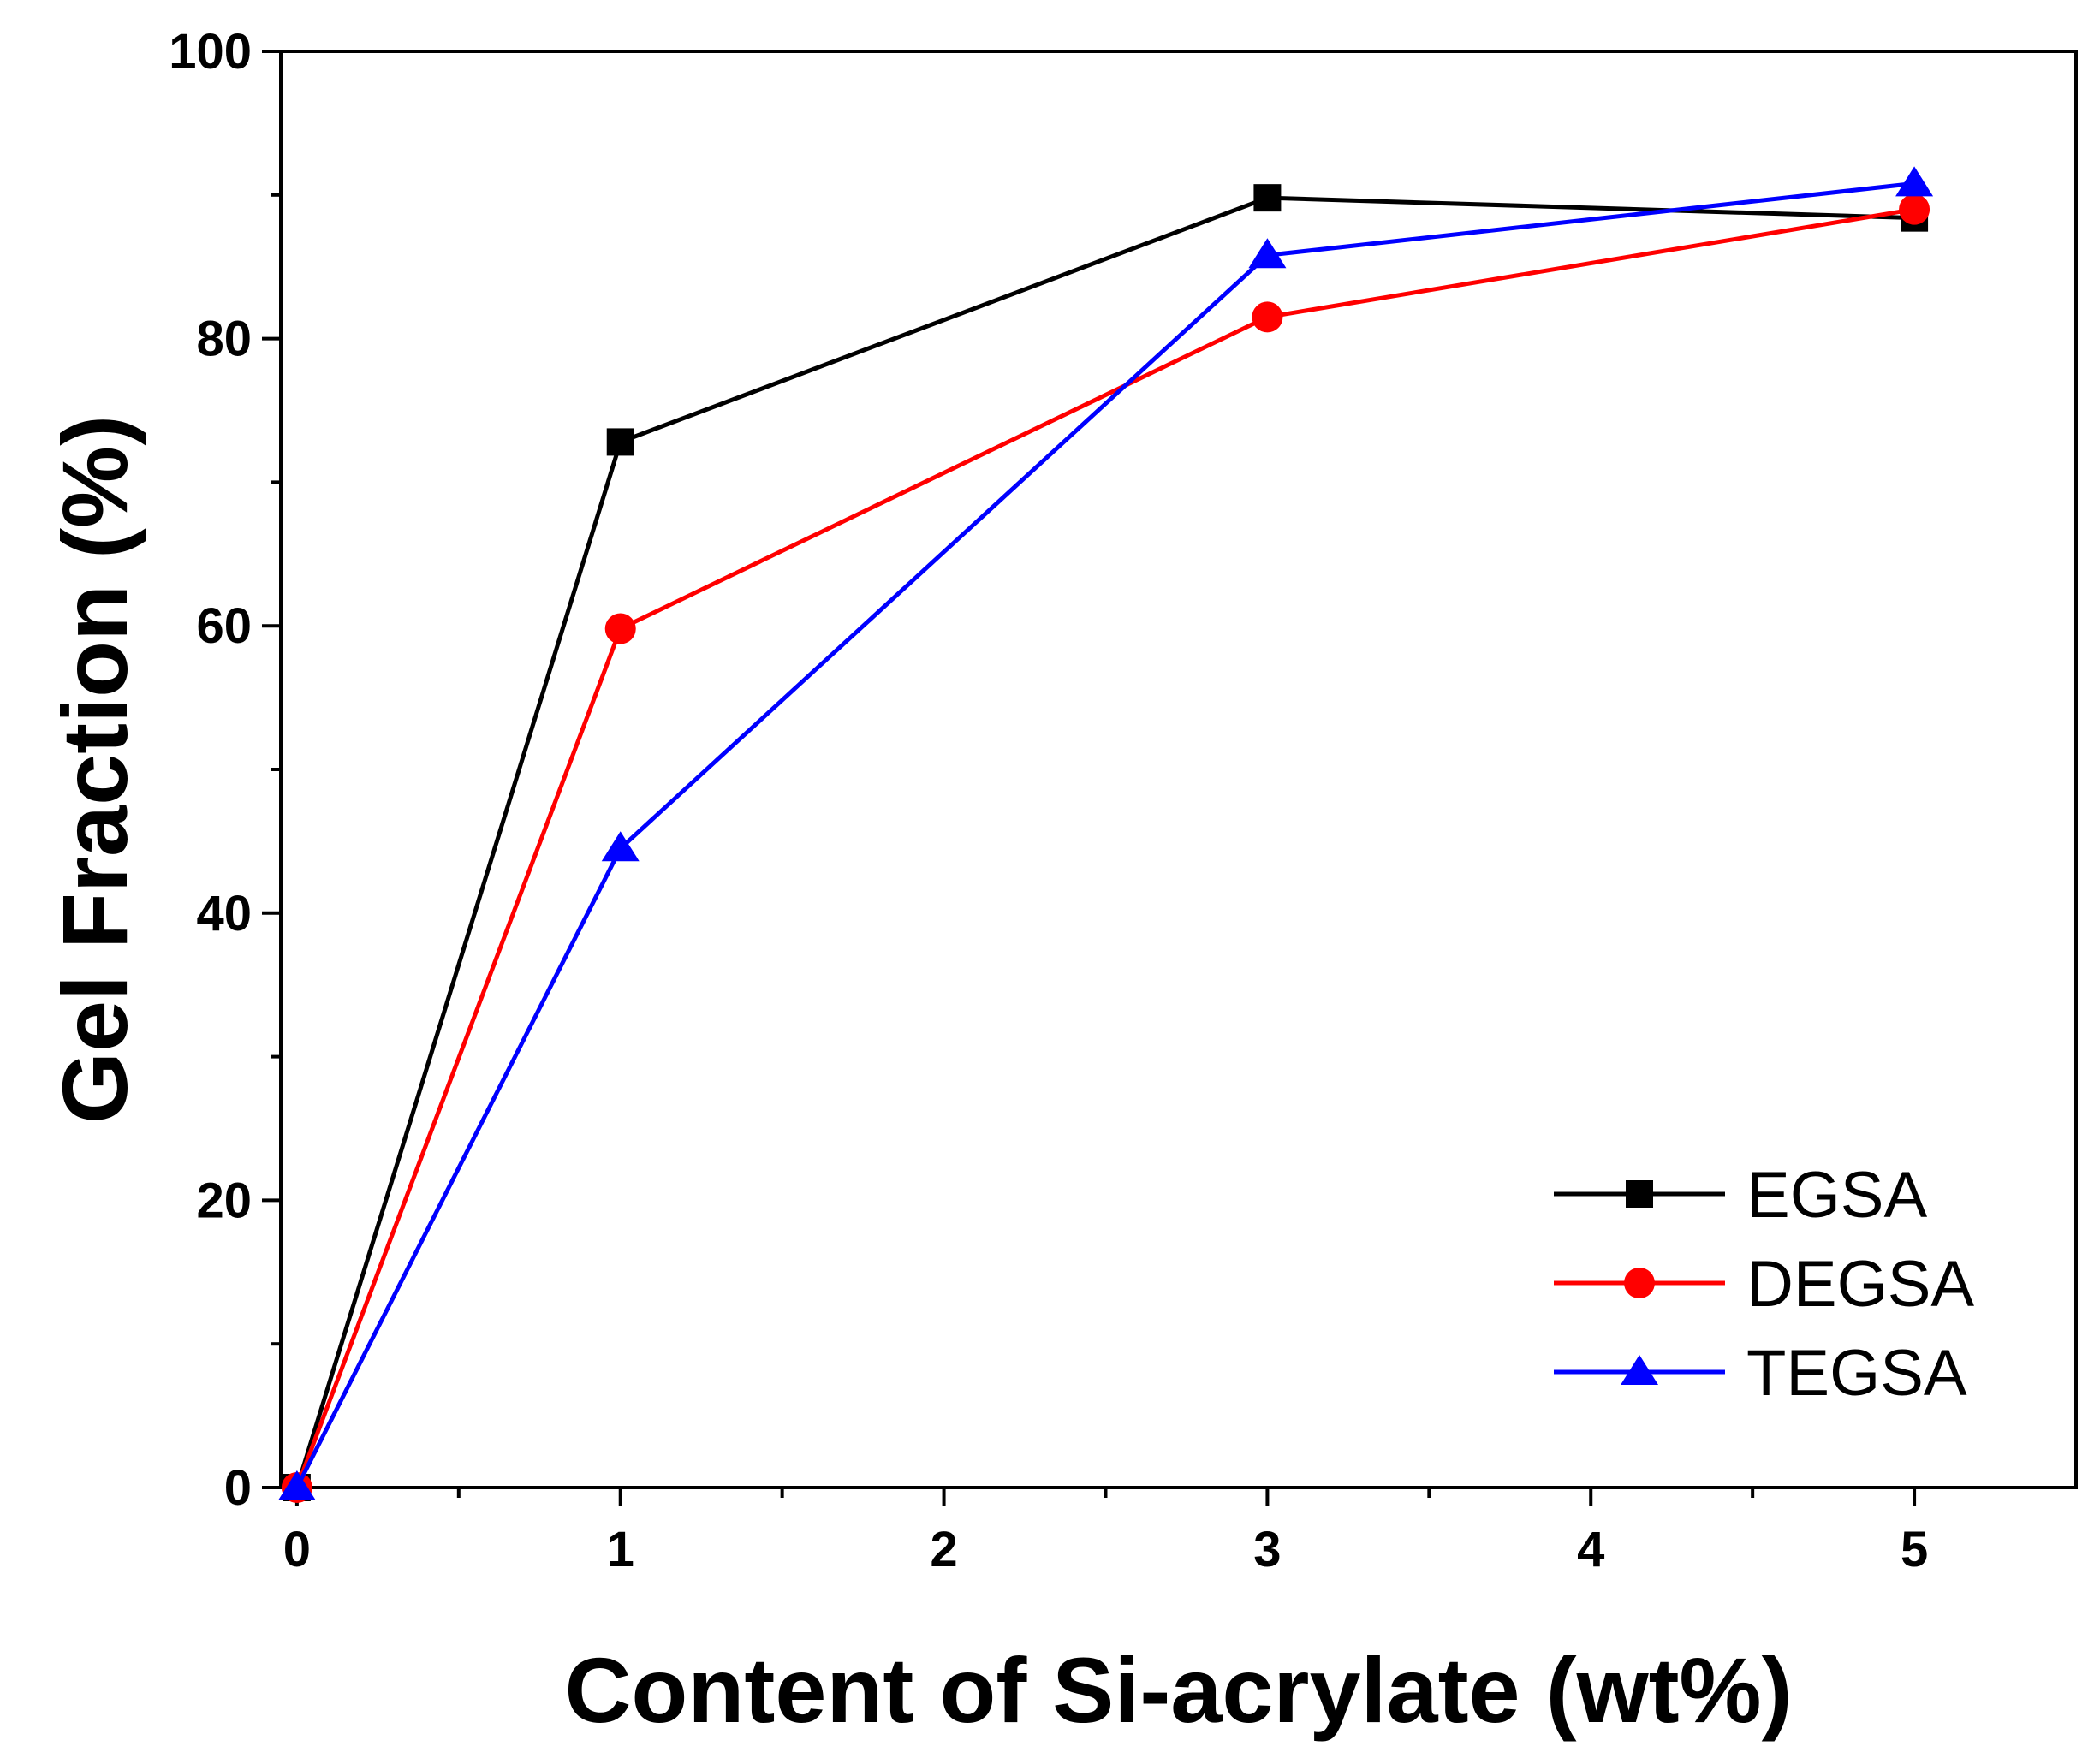  What do you see at coordinates (1856, 1373) in the screenshot?
I see `legend-label-tegsa: TEGSA` at bounding box center [1856, 1373].